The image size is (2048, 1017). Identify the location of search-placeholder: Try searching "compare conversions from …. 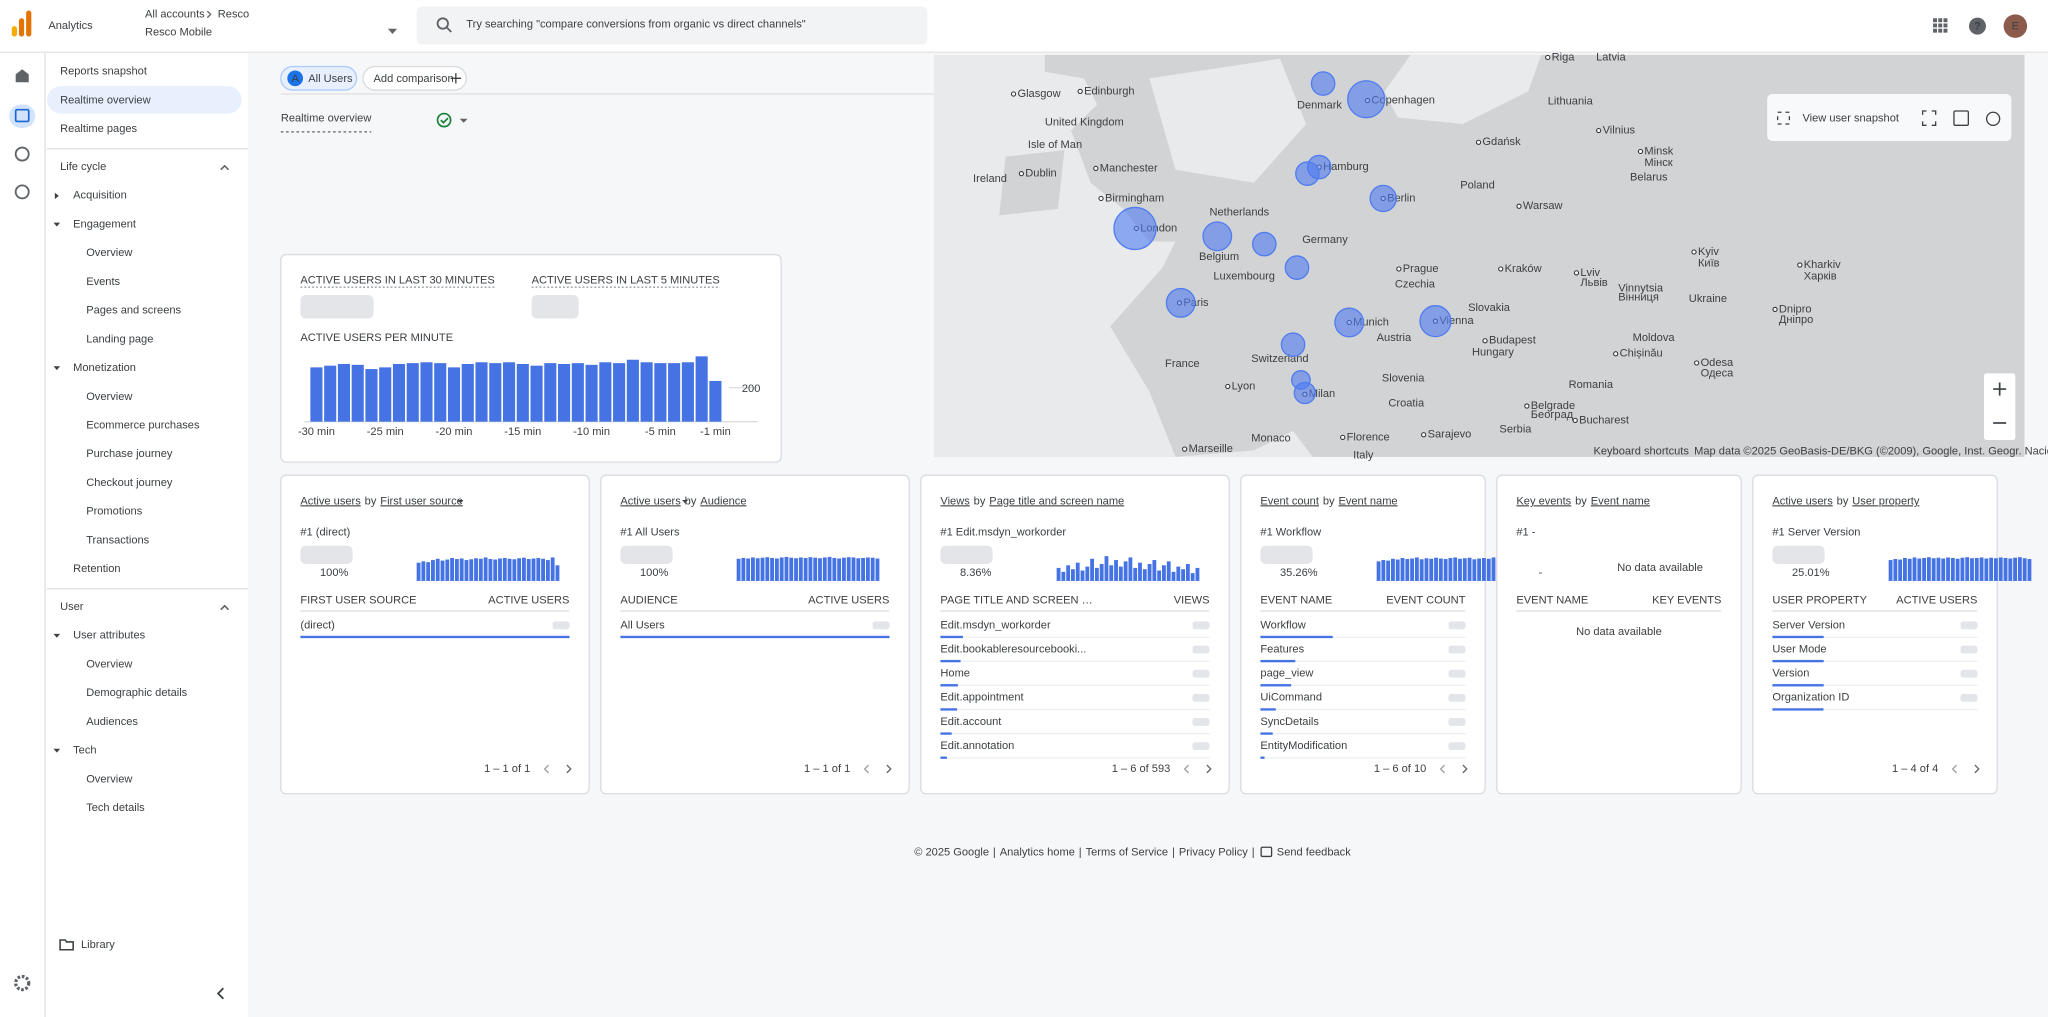
(635, 25).